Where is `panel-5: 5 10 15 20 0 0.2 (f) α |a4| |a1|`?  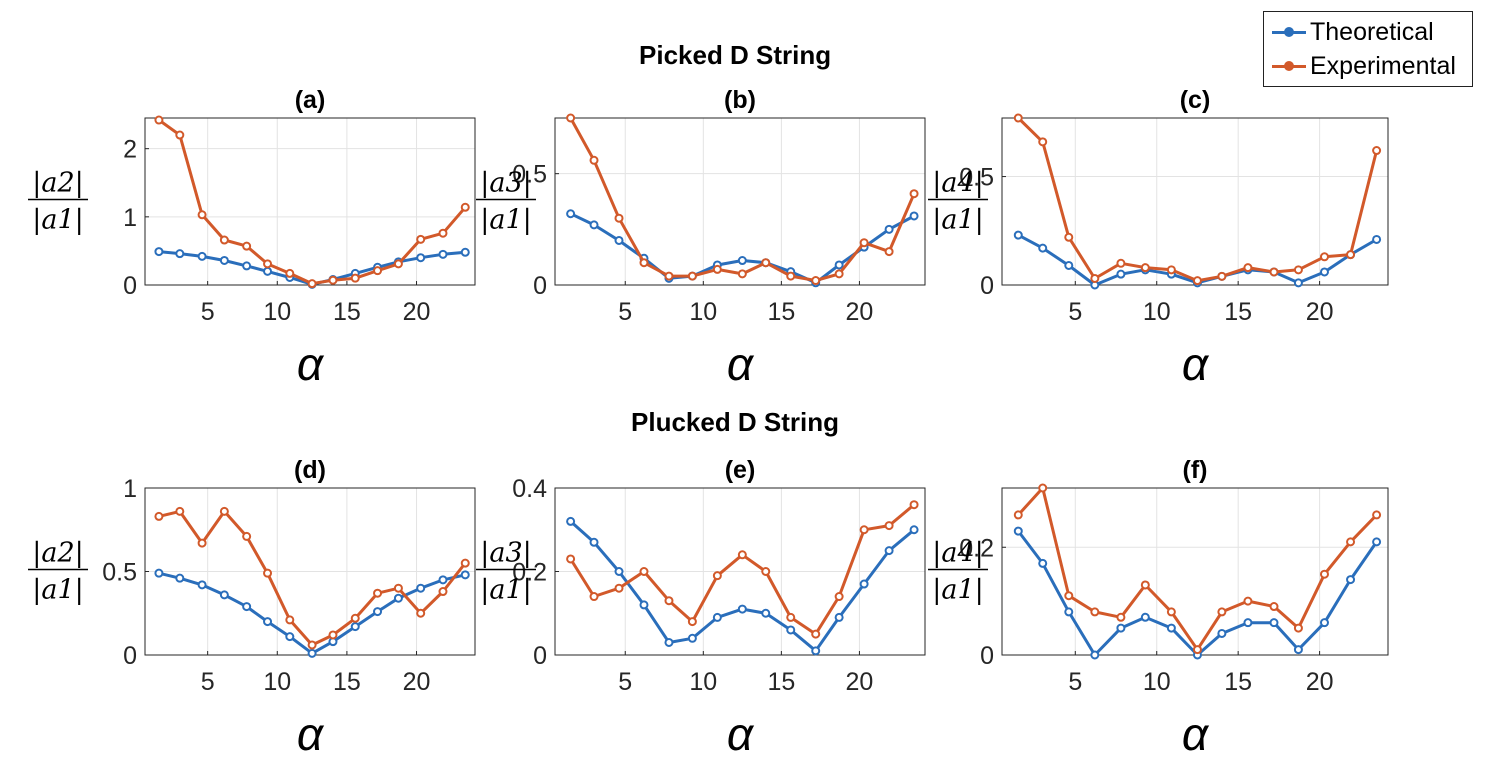 panel-5: 5 10 15 20 0 0.2 (f) α |a4| |a1| is located at coordinates (1158, 608).